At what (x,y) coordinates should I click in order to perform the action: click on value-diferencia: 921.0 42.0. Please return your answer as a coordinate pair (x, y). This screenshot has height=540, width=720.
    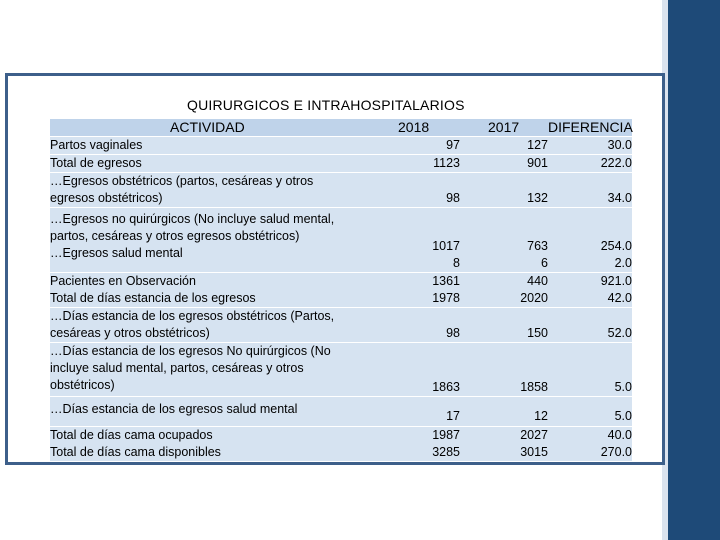
    Looking at the image, I should click on (616, 289).